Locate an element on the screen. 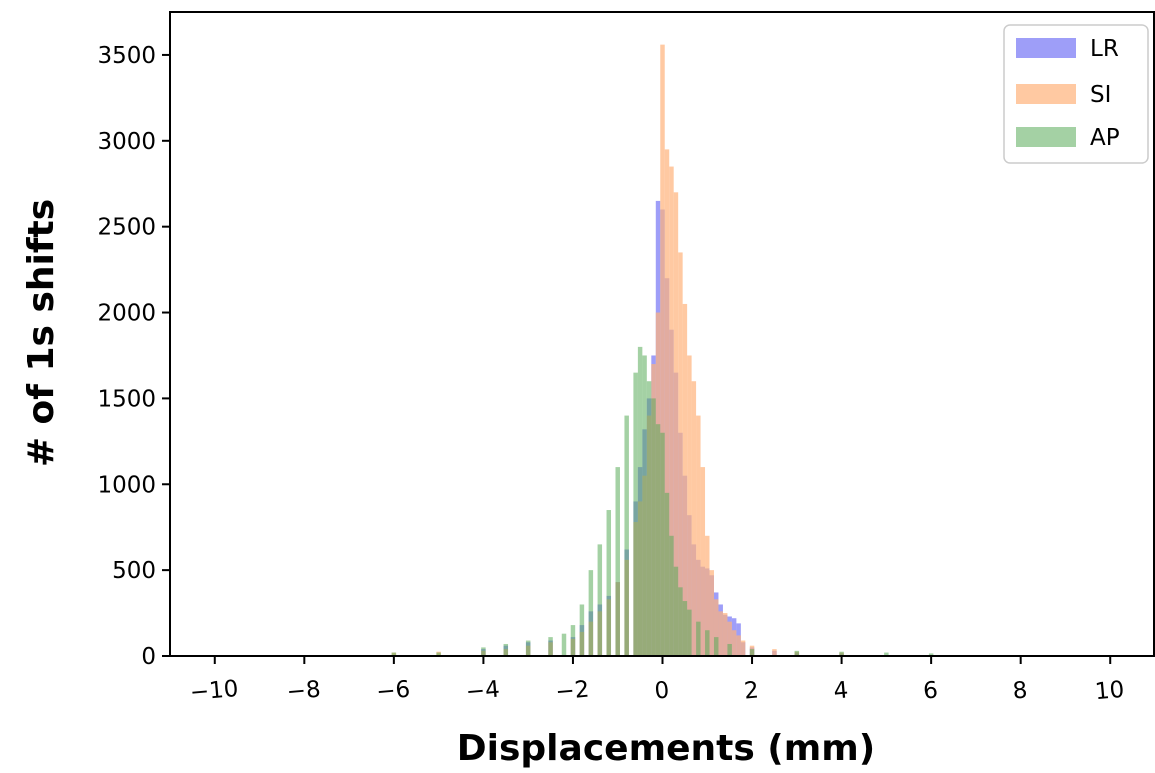  legend: LR SI AP is located at coordinates (1076, 94).